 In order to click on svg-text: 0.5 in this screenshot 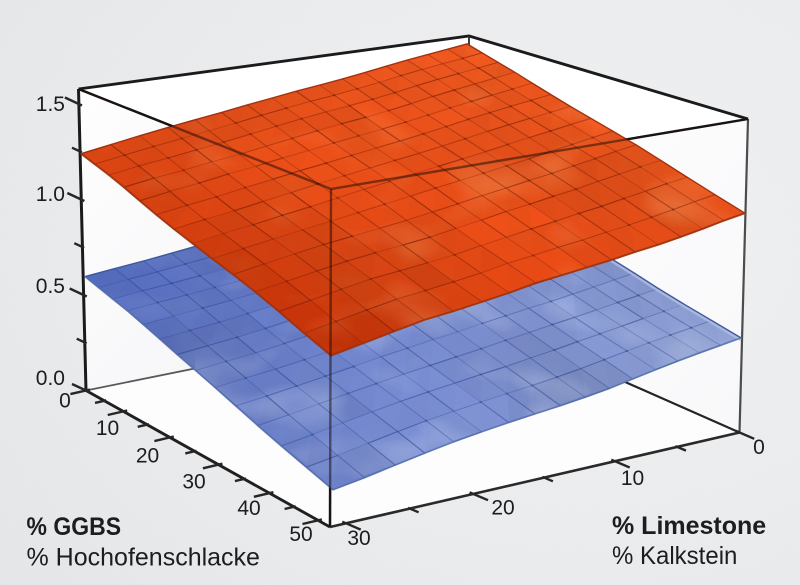, I will do `click(50, 286)`.